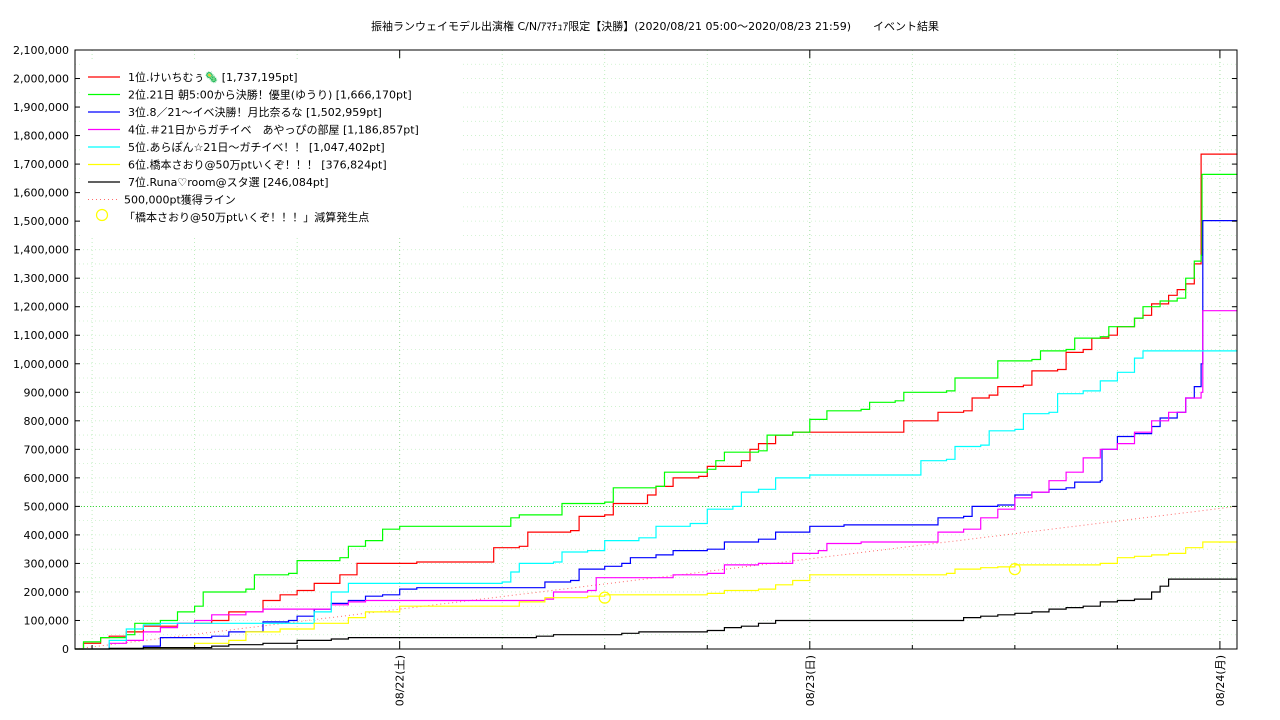  What do you see at coordinates (255, 112) in the screenshot?
I see `legend-label: 3位.8／21〜イベ決勝！月比奈るな [1,502,959pt]` at bounding box center [255, 112].